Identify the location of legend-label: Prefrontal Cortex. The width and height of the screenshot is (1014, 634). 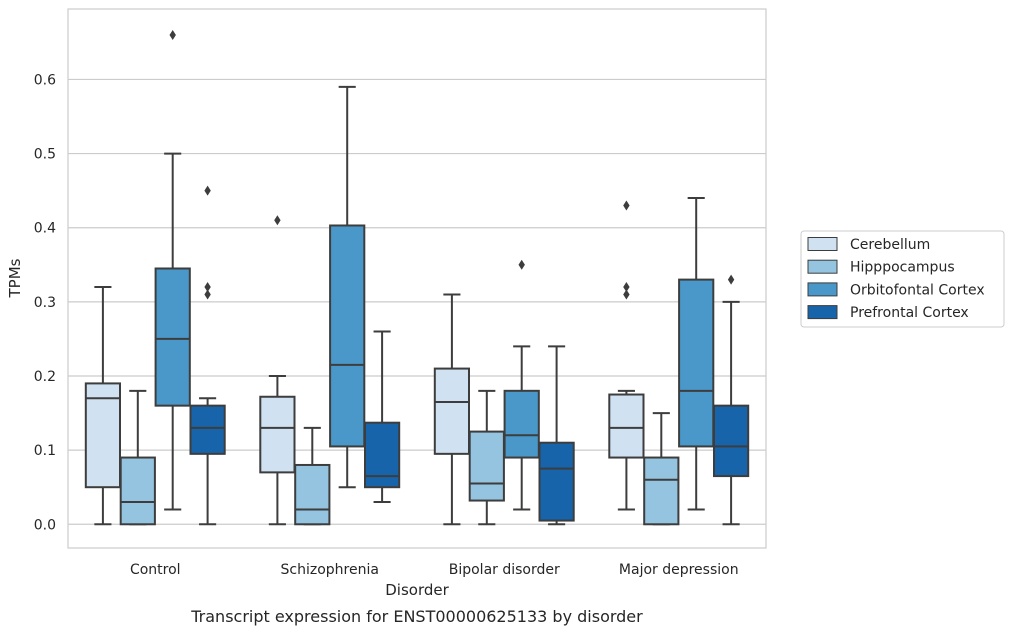
(909, 313).